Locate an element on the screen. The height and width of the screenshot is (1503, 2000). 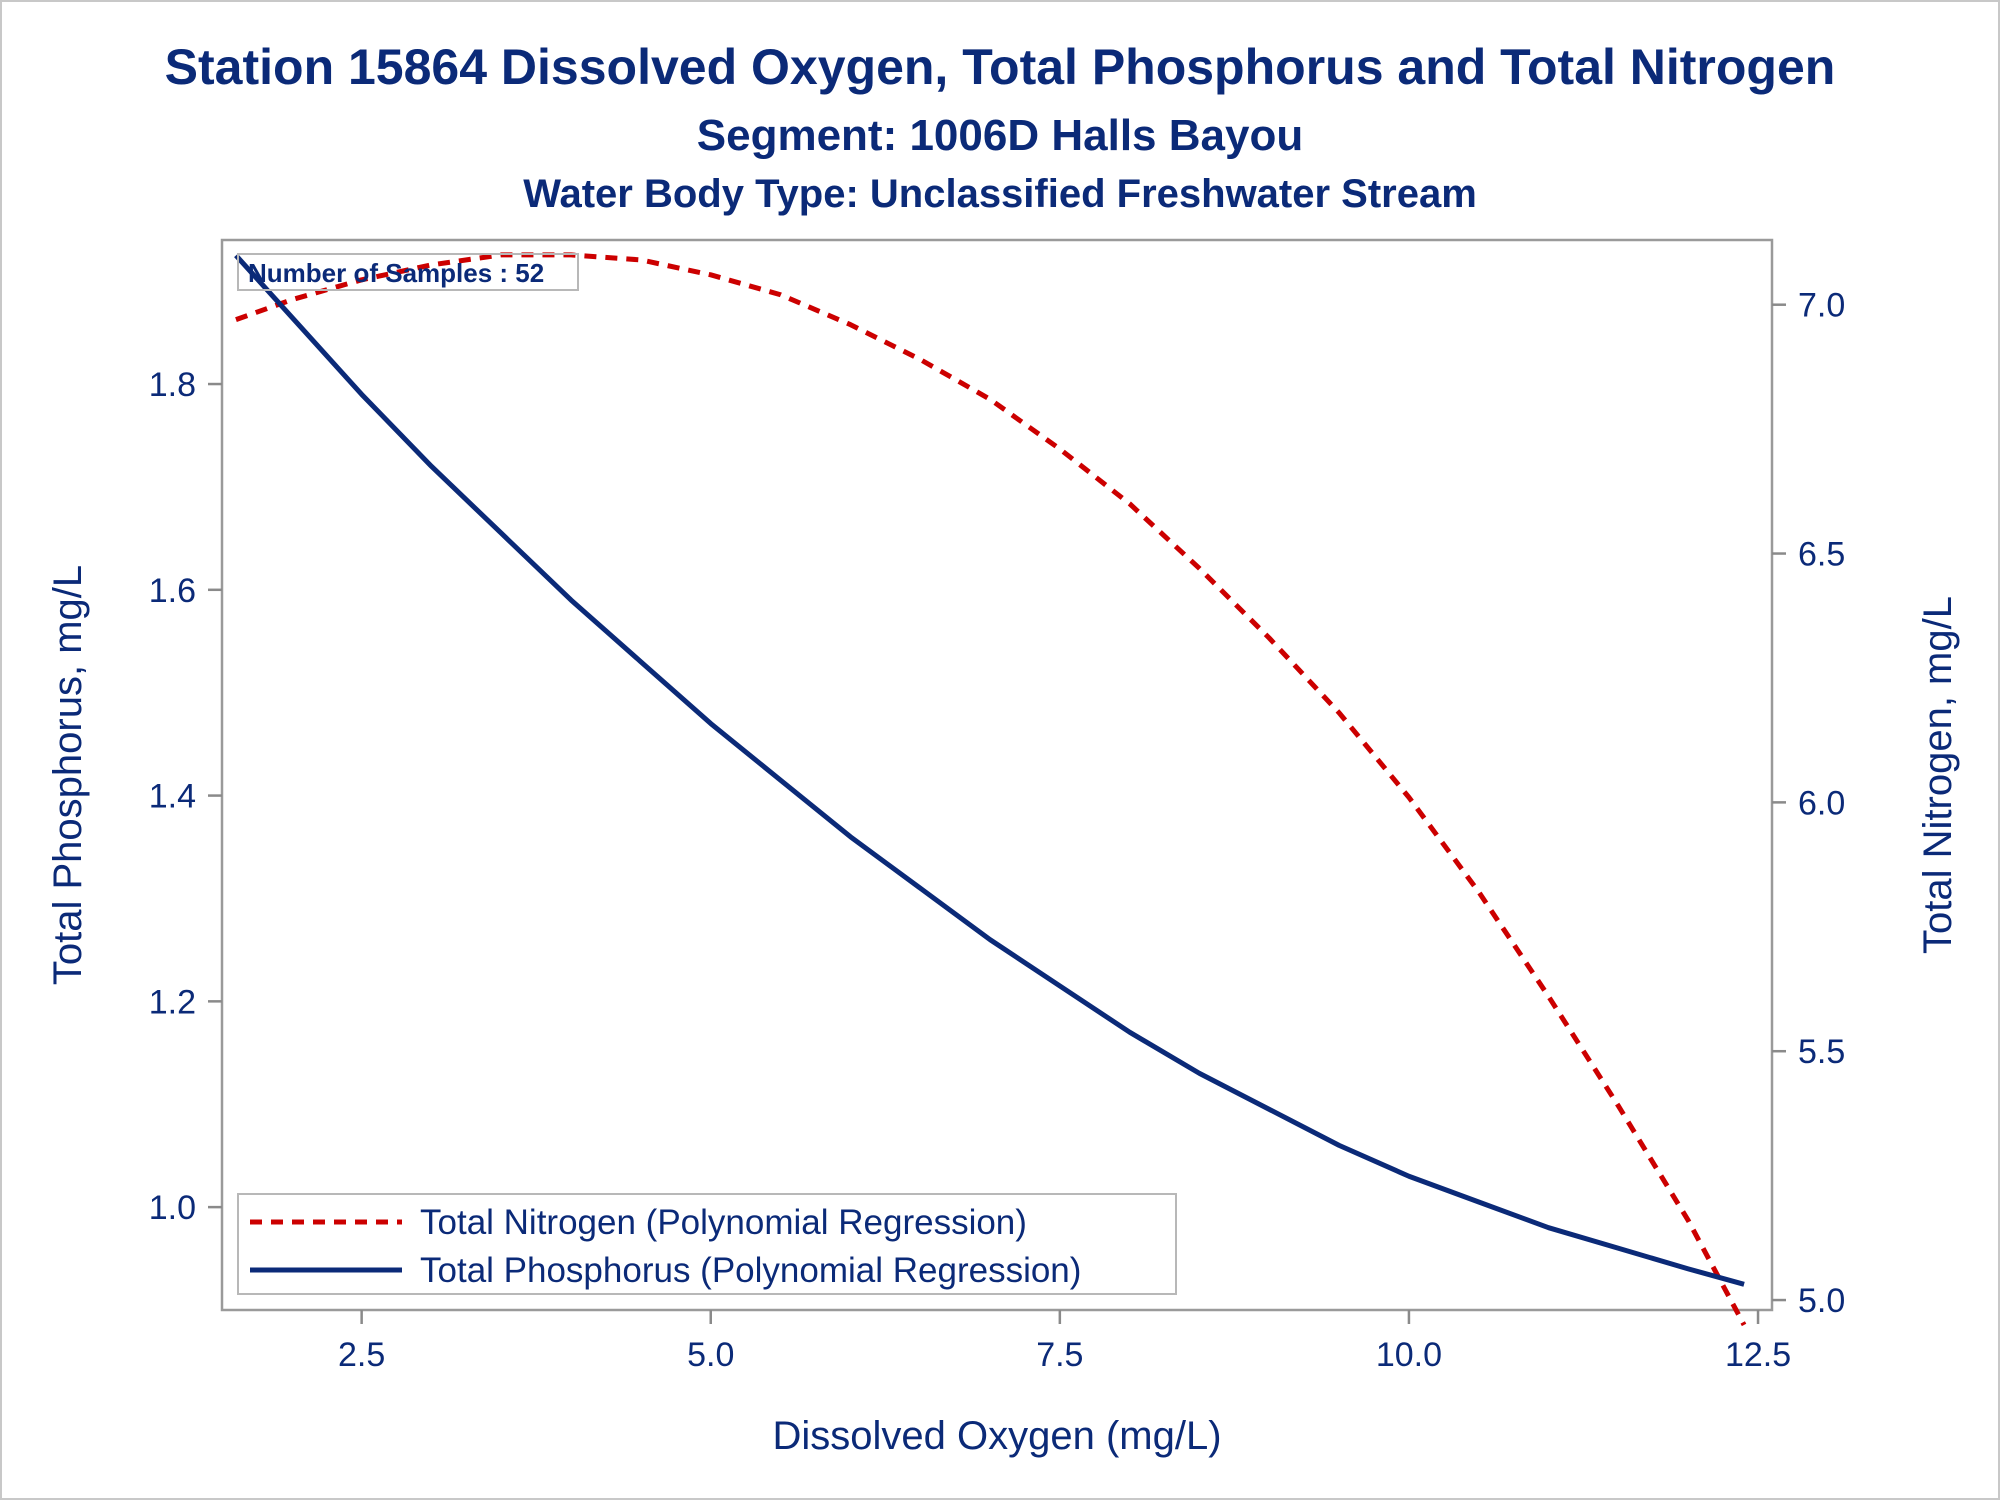
x-tick-label: 5.0 is located at coordinates (710, 1355).